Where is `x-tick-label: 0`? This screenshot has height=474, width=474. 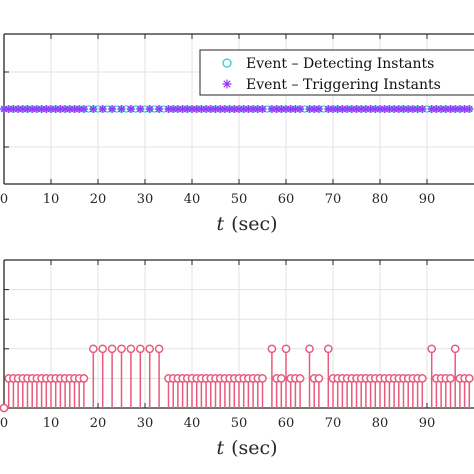 x-tick-label: 0 is located at coordinates (4, 199).